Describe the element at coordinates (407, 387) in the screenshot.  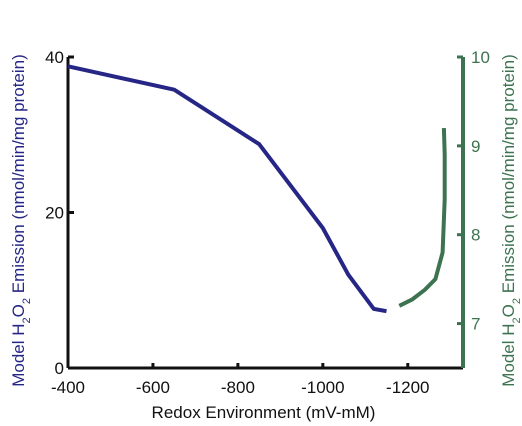
I see `x-tick-label: -1200` at that location.